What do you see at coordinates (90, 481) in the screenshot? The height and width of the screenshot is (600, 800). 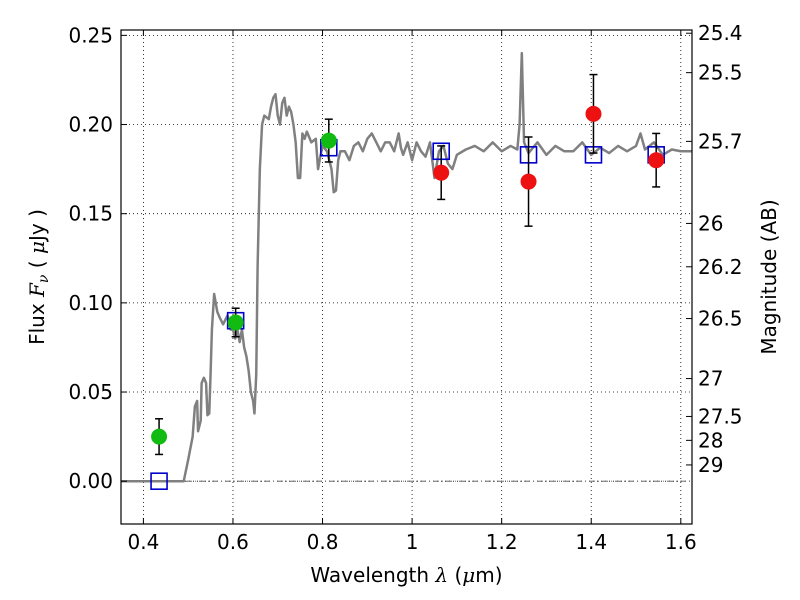 I see `y-tick-label: 0.00` at bounding box center [90, 481].